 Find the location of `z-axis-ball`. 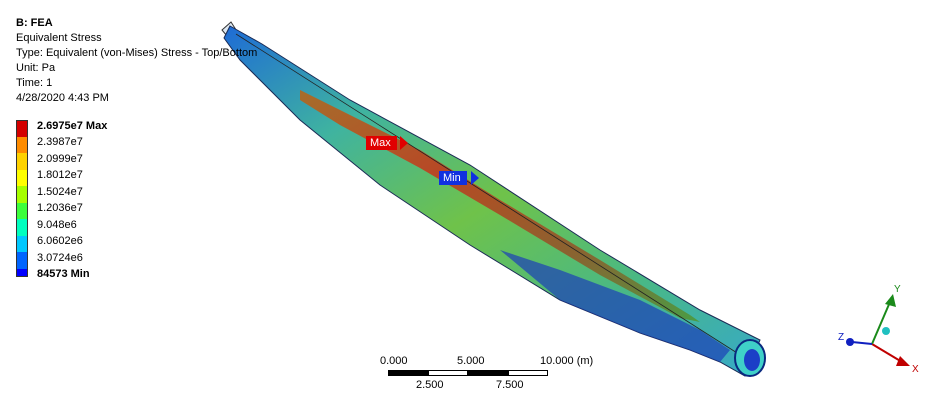

z-axis-ball is located at coordinates (850, 342).